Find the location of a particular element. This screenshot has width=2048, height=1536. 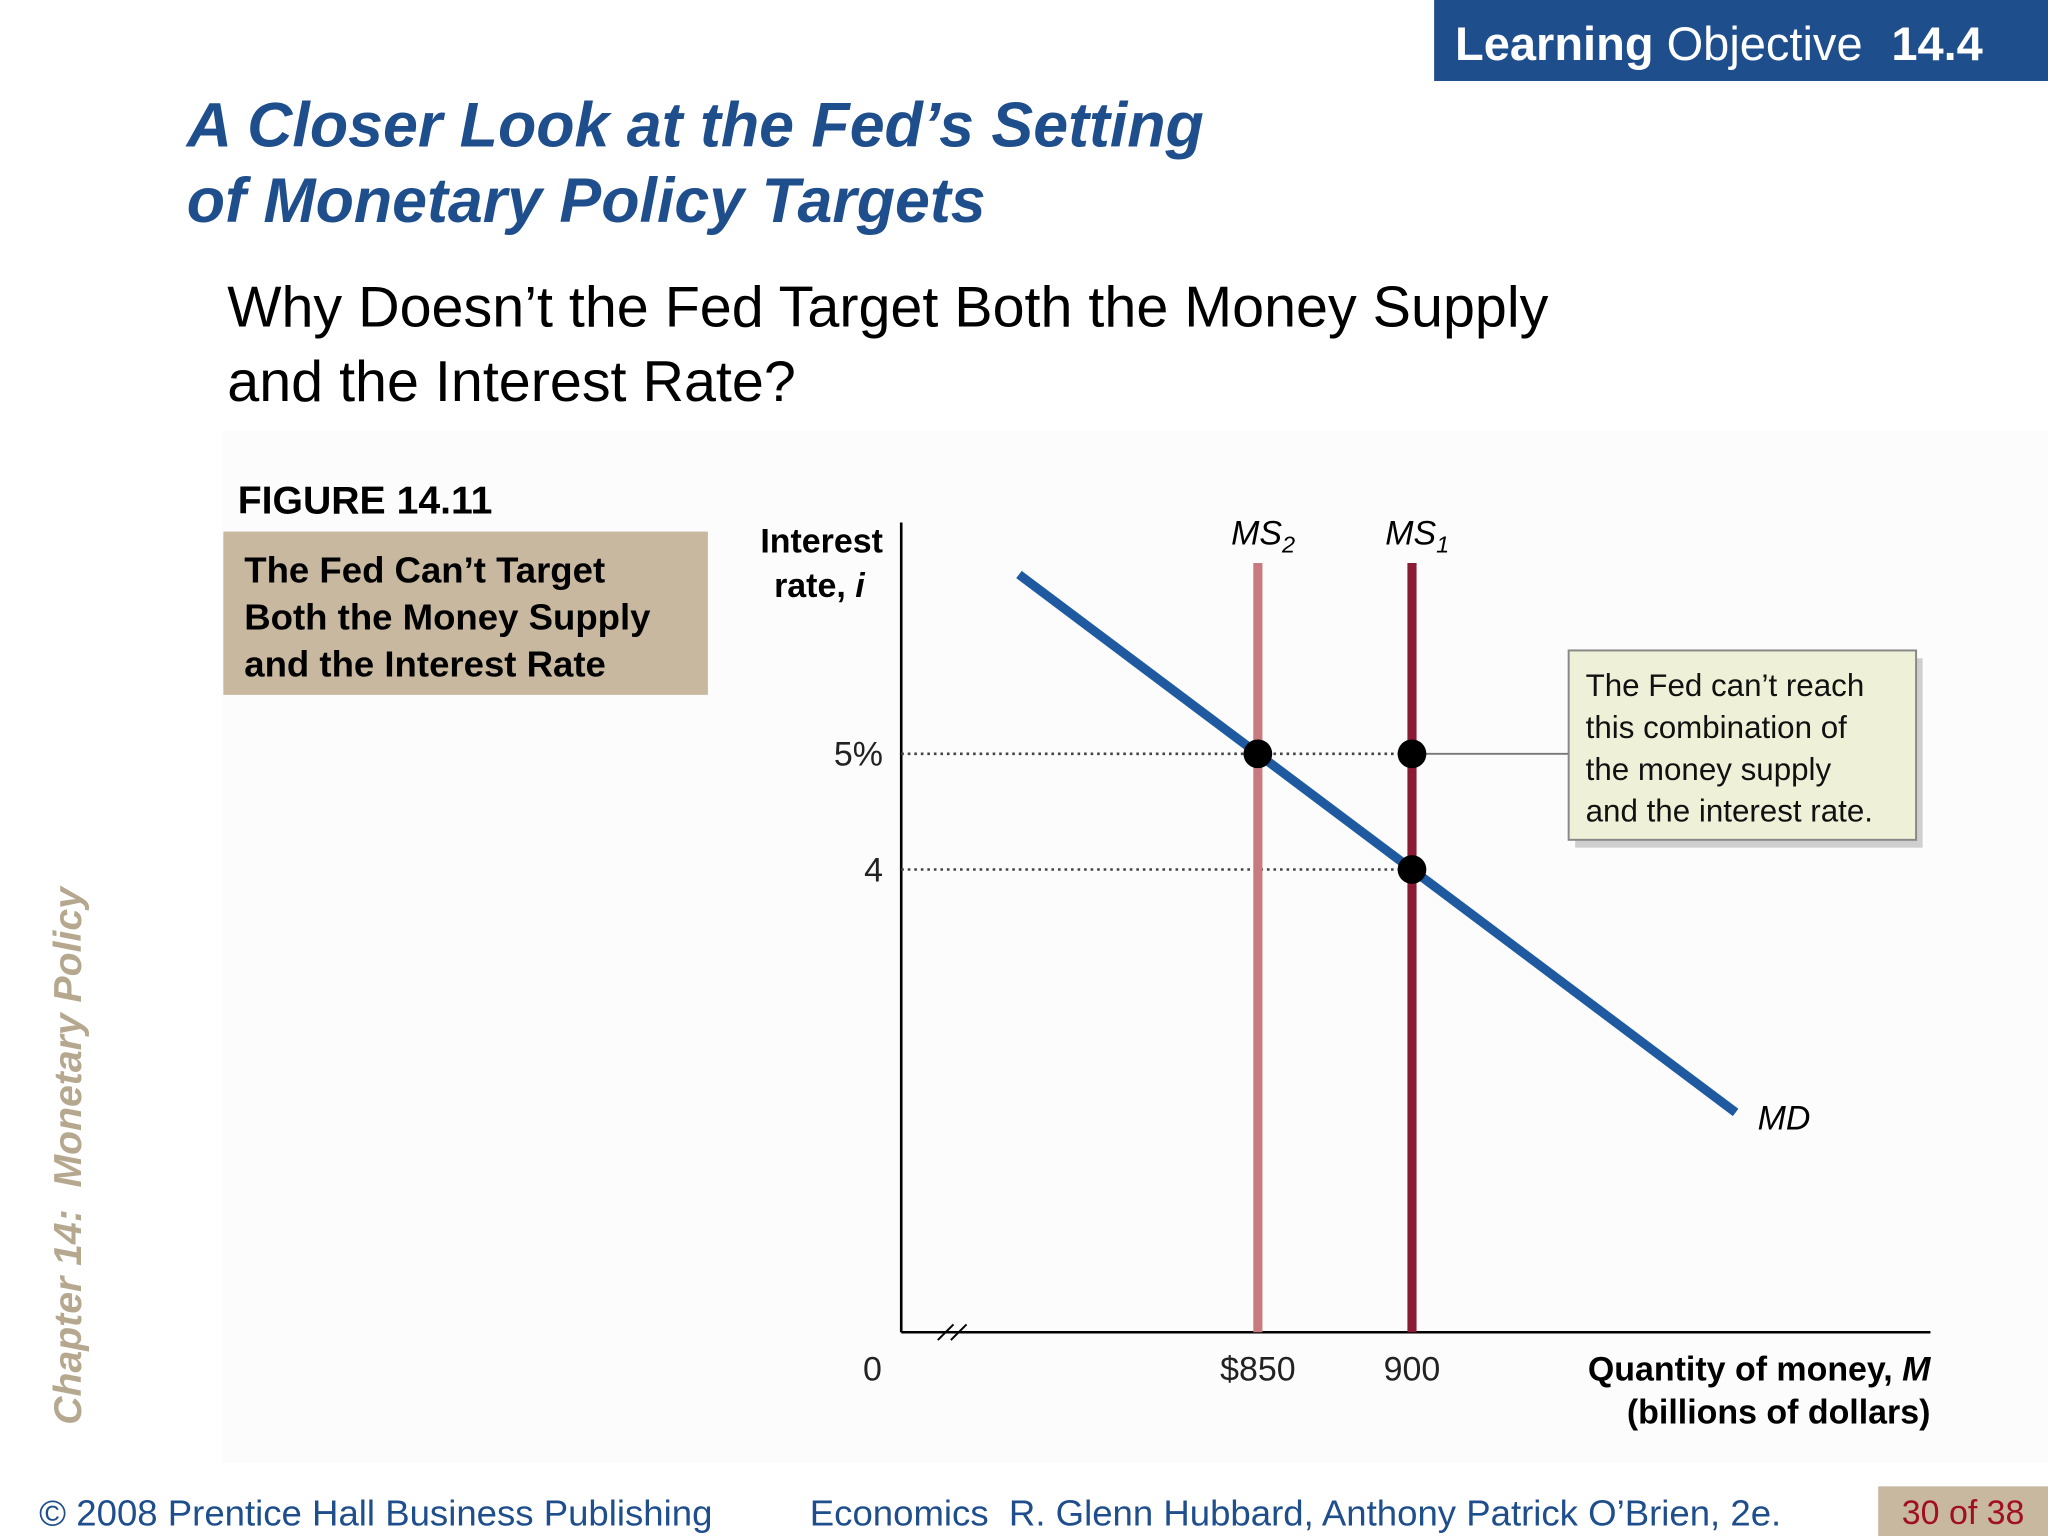

series-label: MD is located at coordinates (1784, 1118).